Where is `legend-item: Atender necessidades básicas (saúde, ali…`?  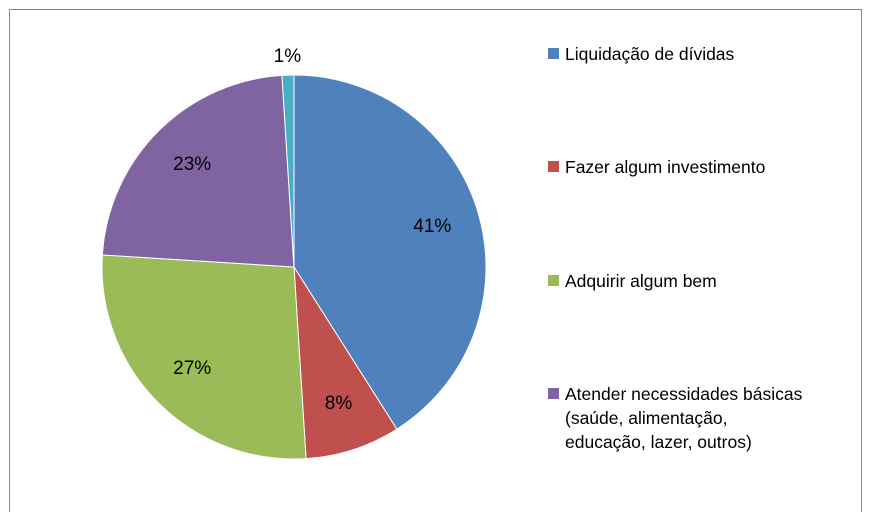
legend-item: Atender necessidades básicas (saúde, ali… is located at coordinates (698, 418).